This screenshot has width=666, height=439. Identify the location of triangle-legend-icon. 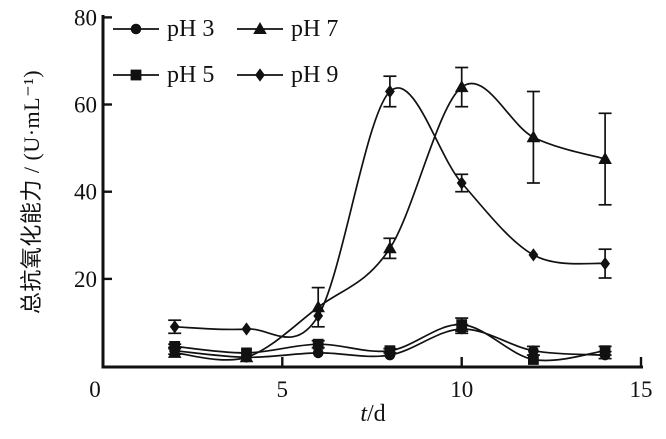
(260, 28).